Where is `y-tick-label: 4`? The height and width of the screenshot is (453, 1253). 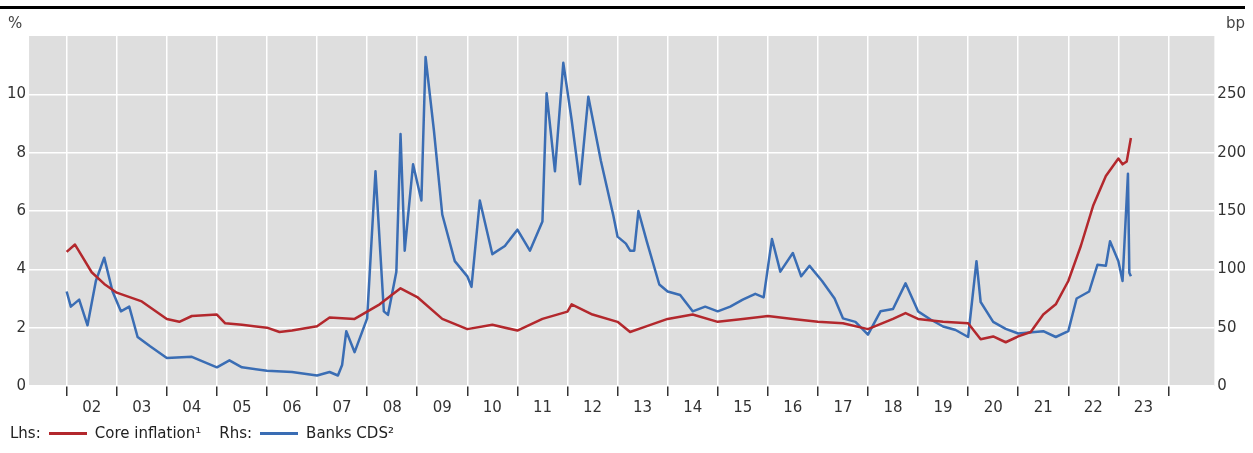 y-tick-label: 4 is located at coordinates (21, 268).